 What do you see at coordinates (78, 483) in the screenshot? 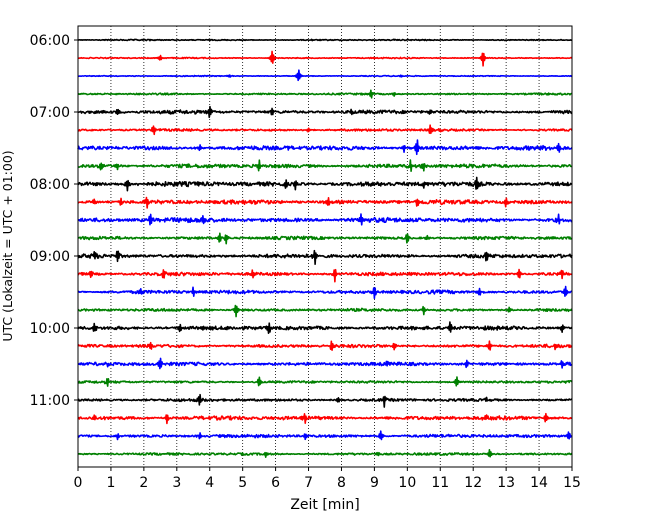
I see `x-tick-label: 0` at bounding box center [78, 483].